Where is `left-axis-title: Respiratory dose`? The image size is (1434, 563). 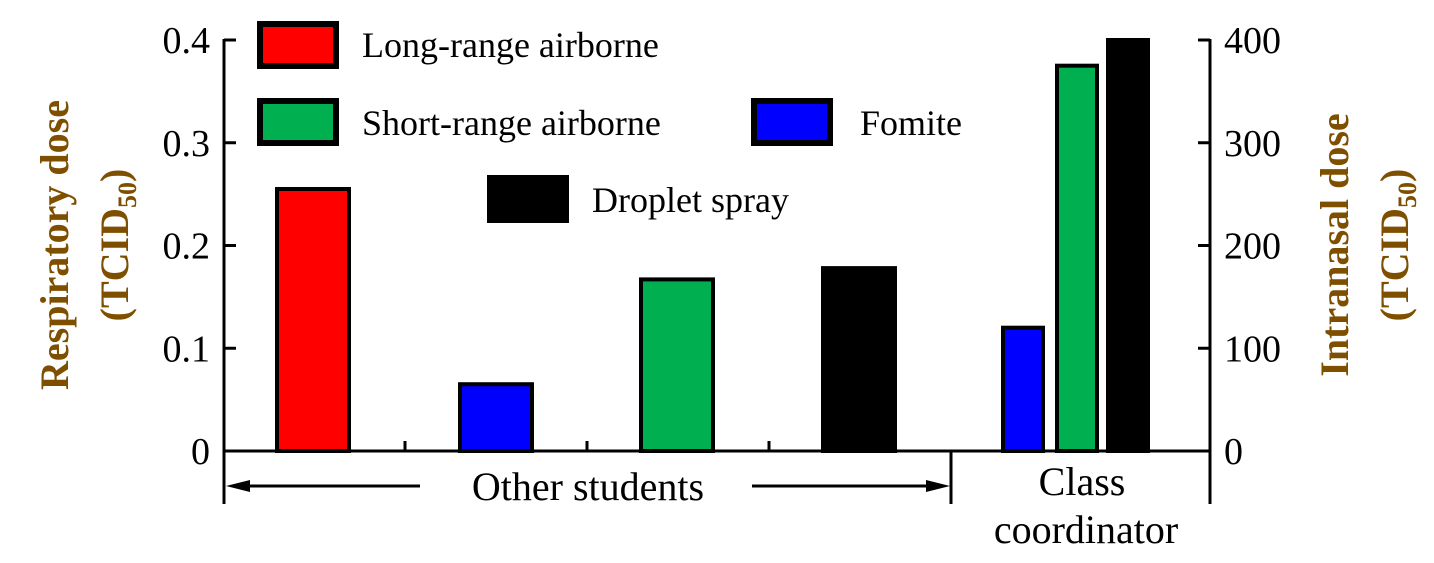 left-axis-title: Respiratory dose is located at coordinates (54, 245).